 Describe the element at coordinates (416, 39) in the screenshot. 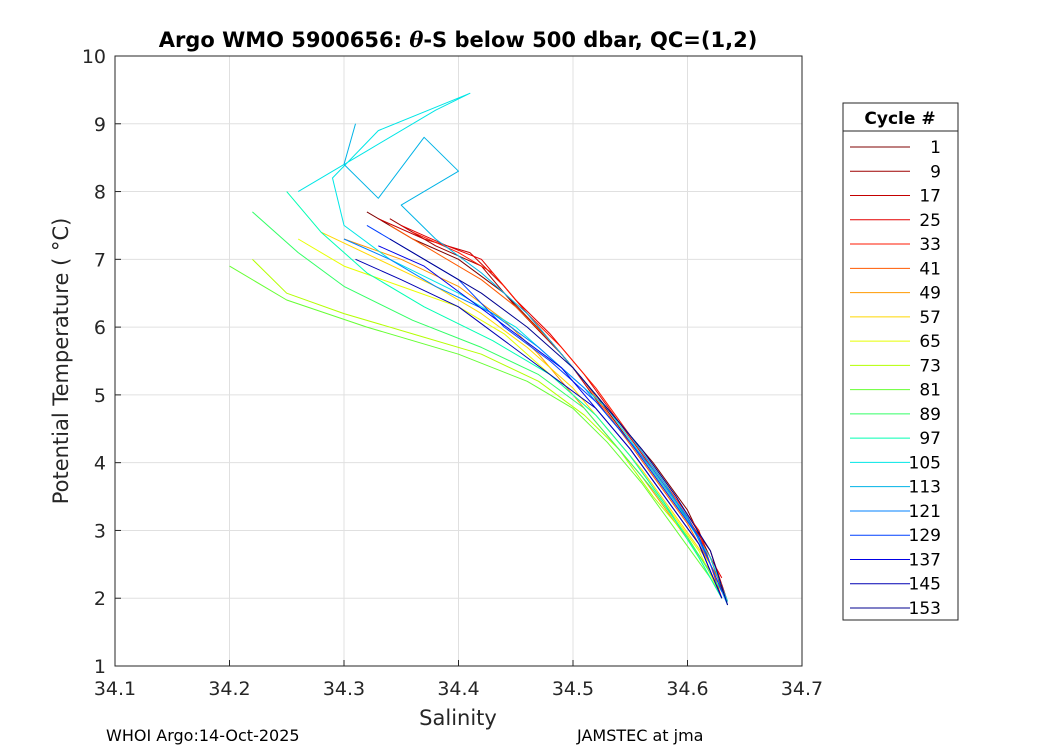

I see `chart-title-theta-symbol: θ` at that location.